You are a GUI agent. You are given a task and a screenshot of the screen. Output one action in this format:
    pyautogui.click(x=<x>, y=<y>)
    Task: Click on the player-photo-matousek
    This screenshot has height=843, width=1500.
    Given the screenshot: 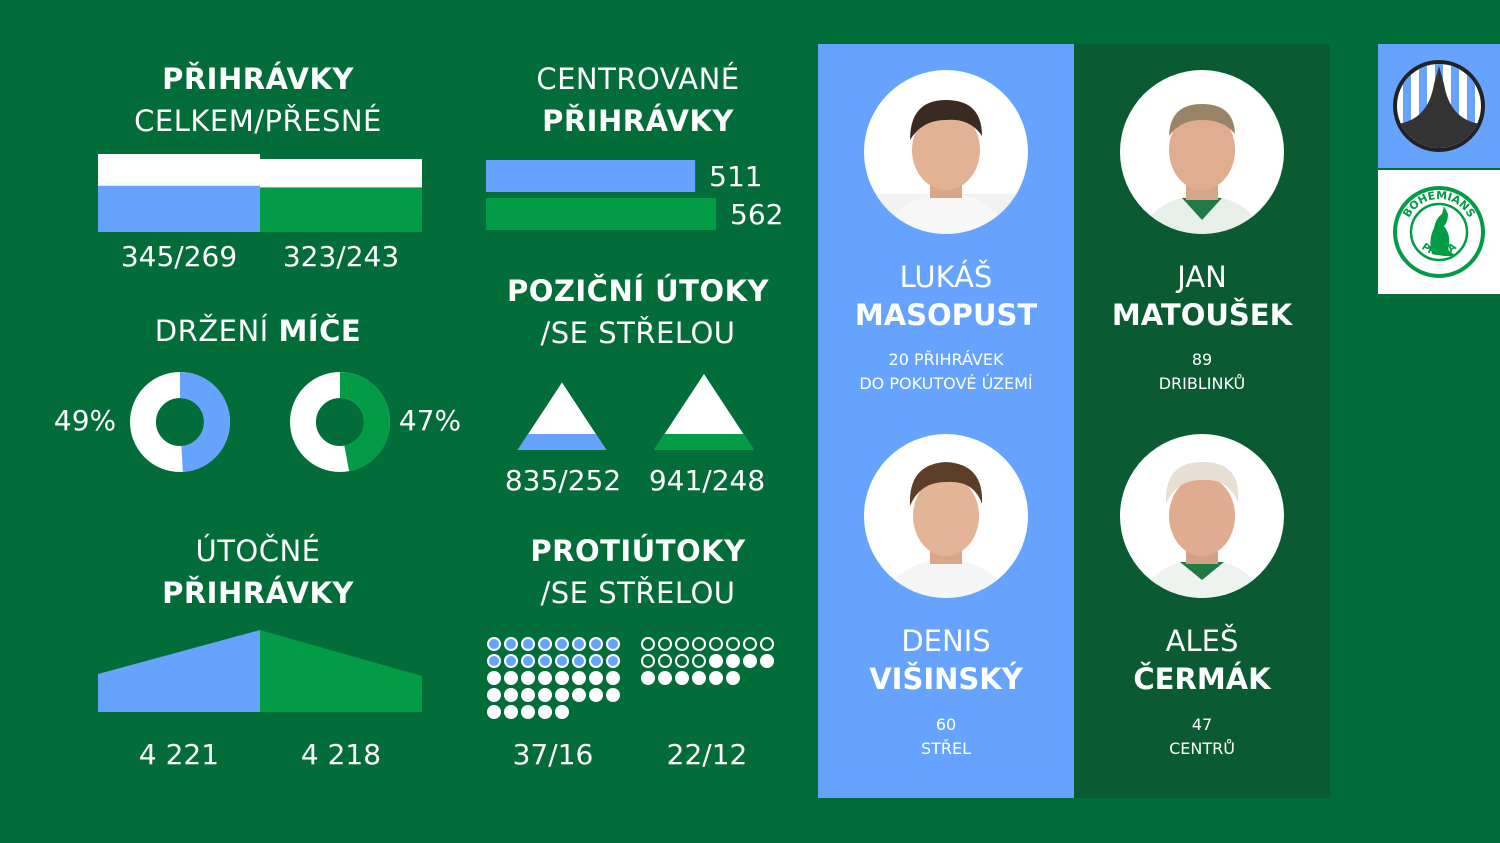 What is the action you would take?
    pyautogui.click(x=1202, y=152)
    